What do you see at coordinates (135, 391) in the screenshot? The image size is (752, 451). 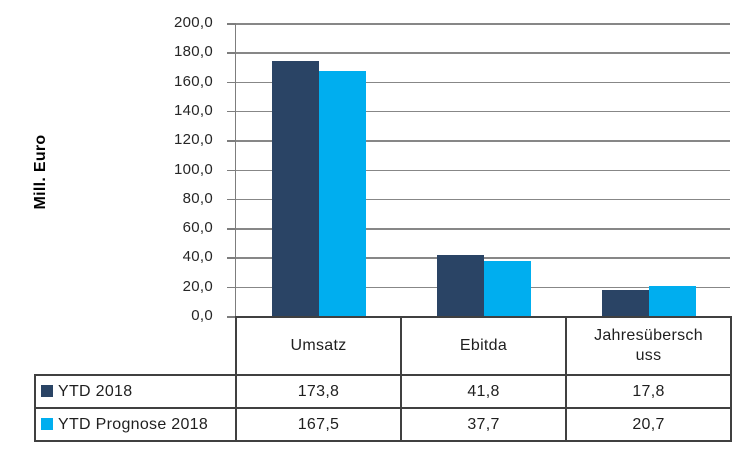 I see `legend-cell-ytd-2018: YTD 2018` at bounding box center [135, 391].